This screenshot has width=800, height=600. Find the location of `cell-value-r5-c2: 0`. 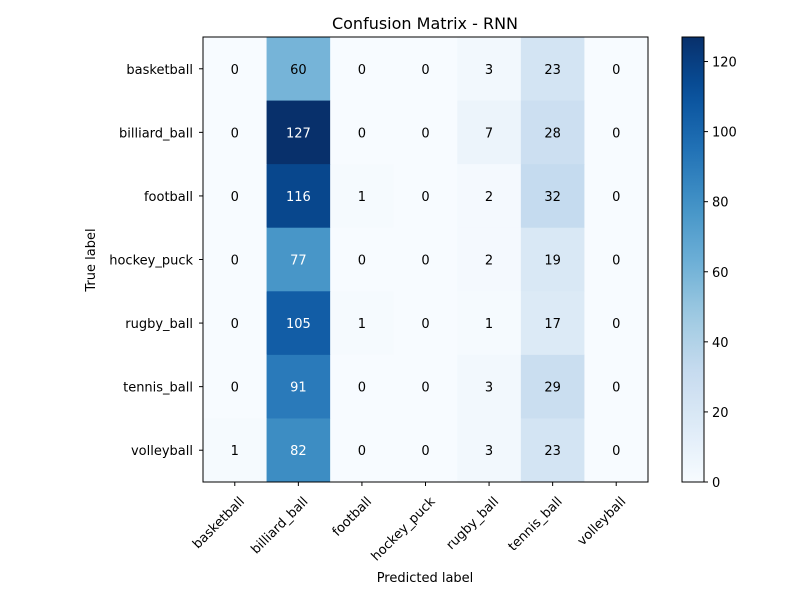

cell-value-r5-c2: 0 is located at coordinates (362, 388).